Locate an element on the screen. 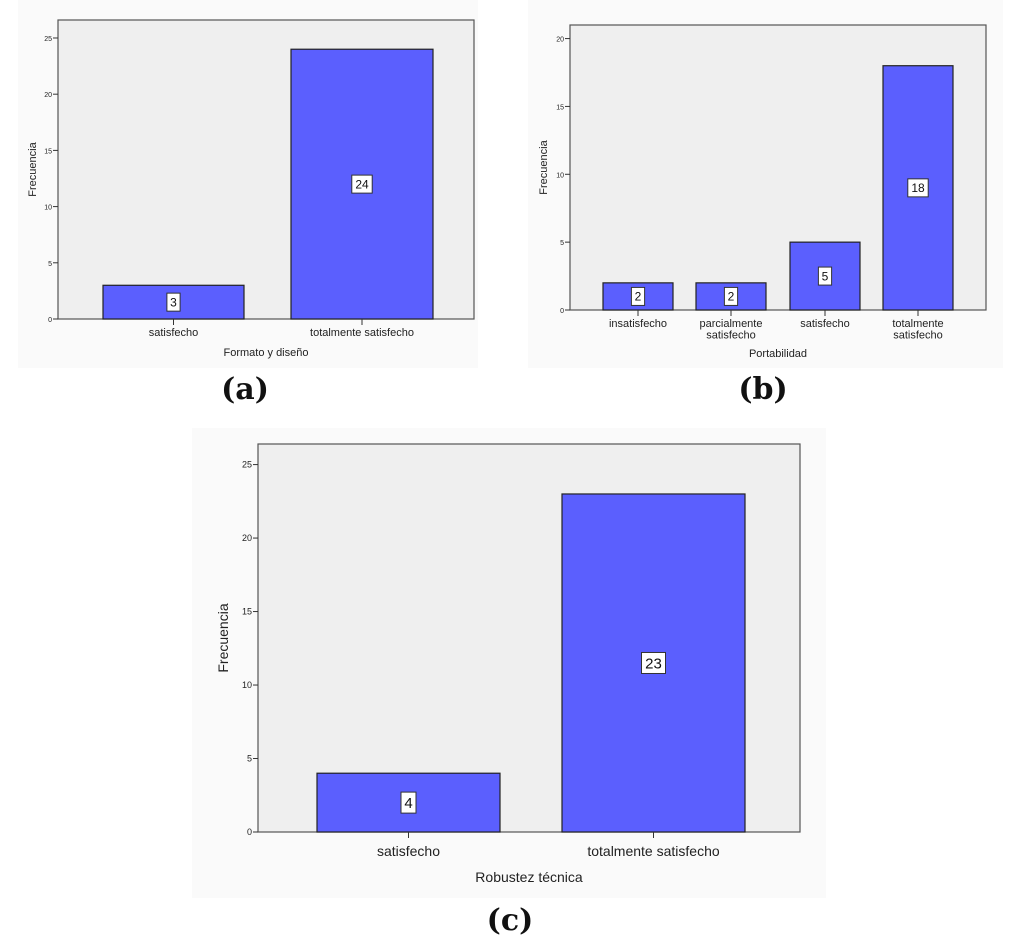  data-label: 23 is located at coordinates (653, 663).